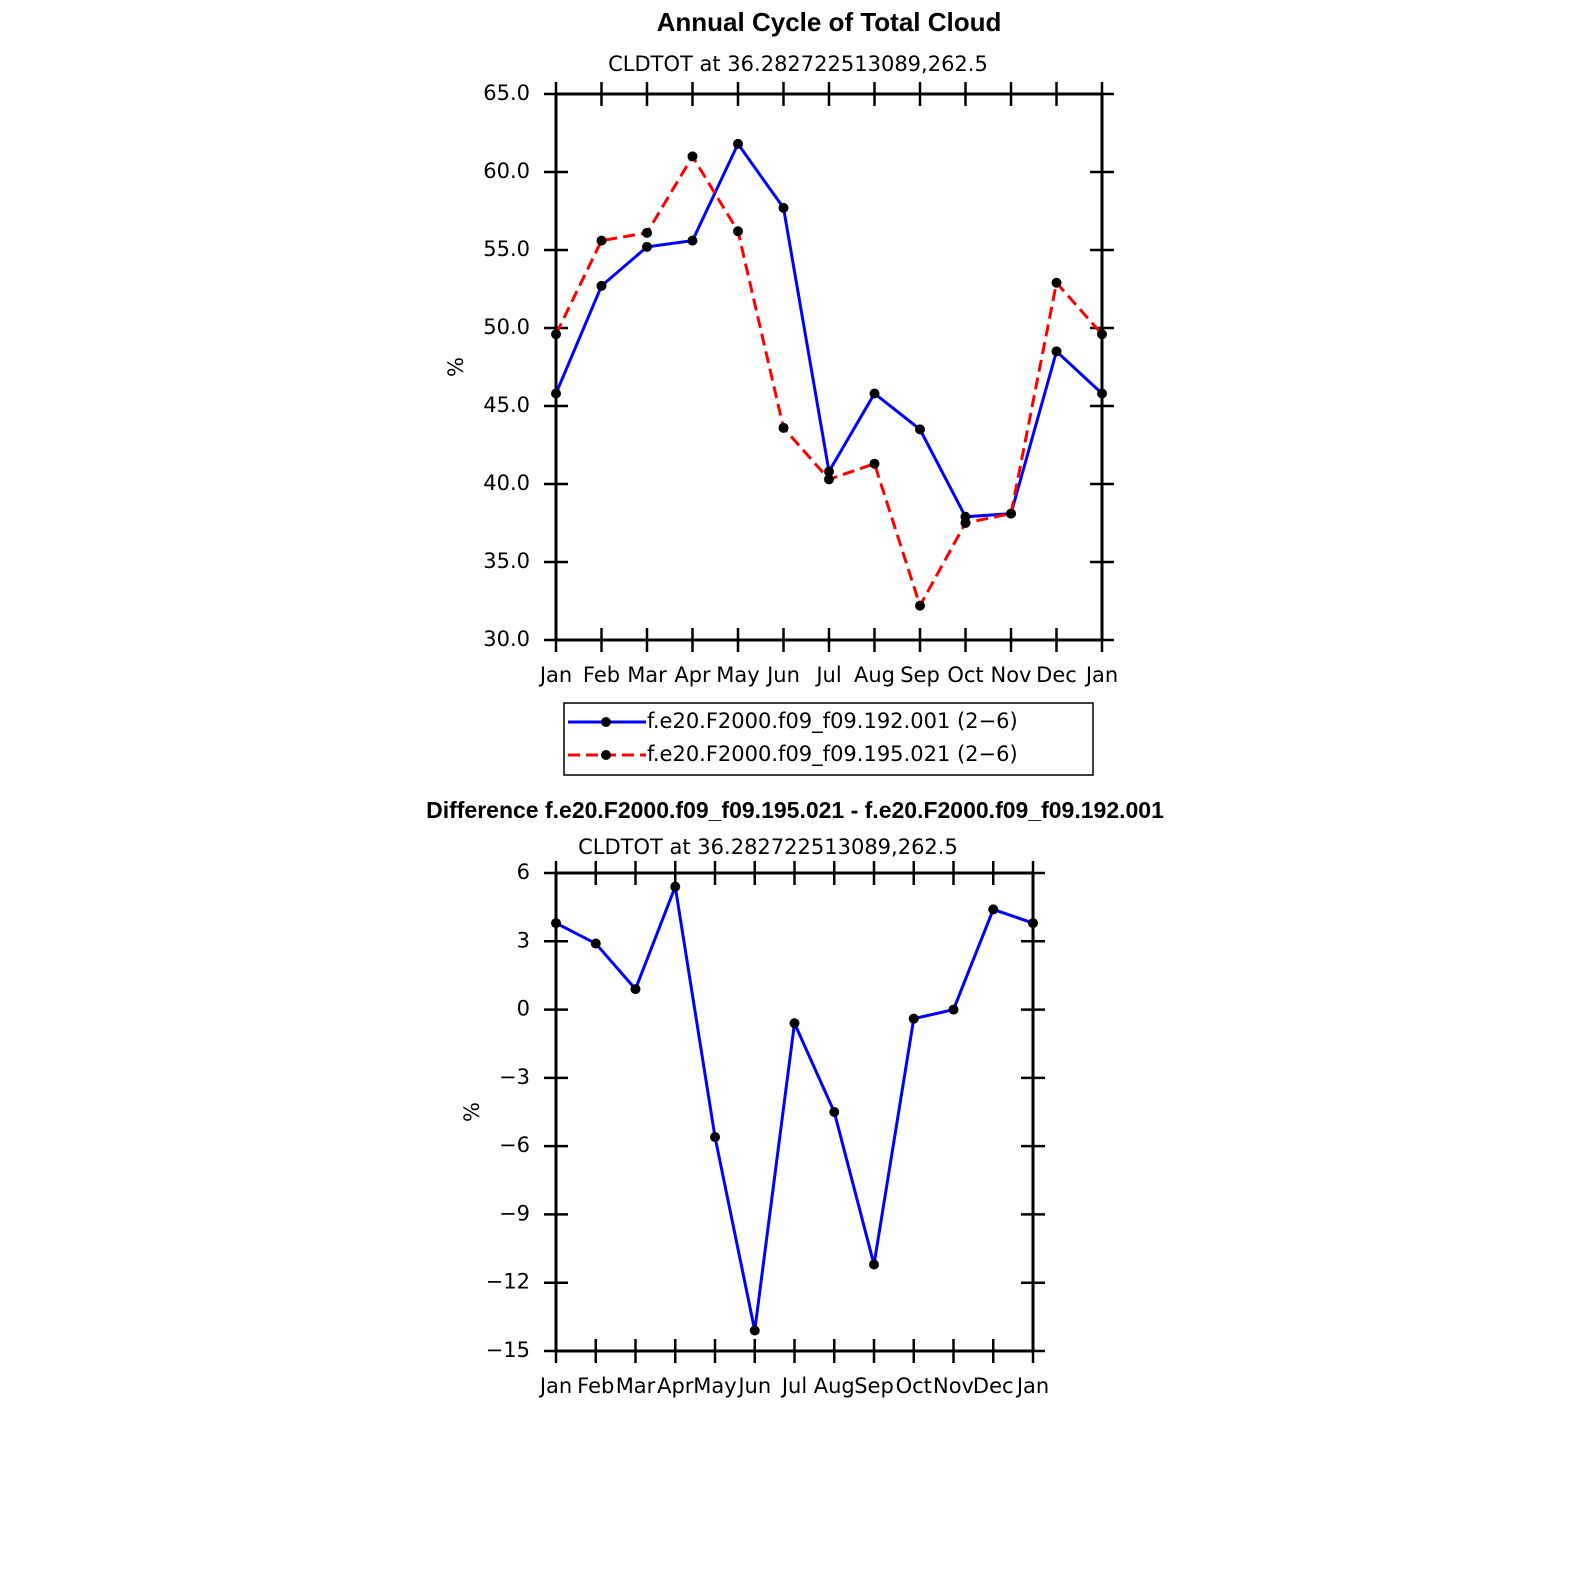 The image size is (1574, 1574). I want to click on y-tick-label: −15, so click(508, 1350).